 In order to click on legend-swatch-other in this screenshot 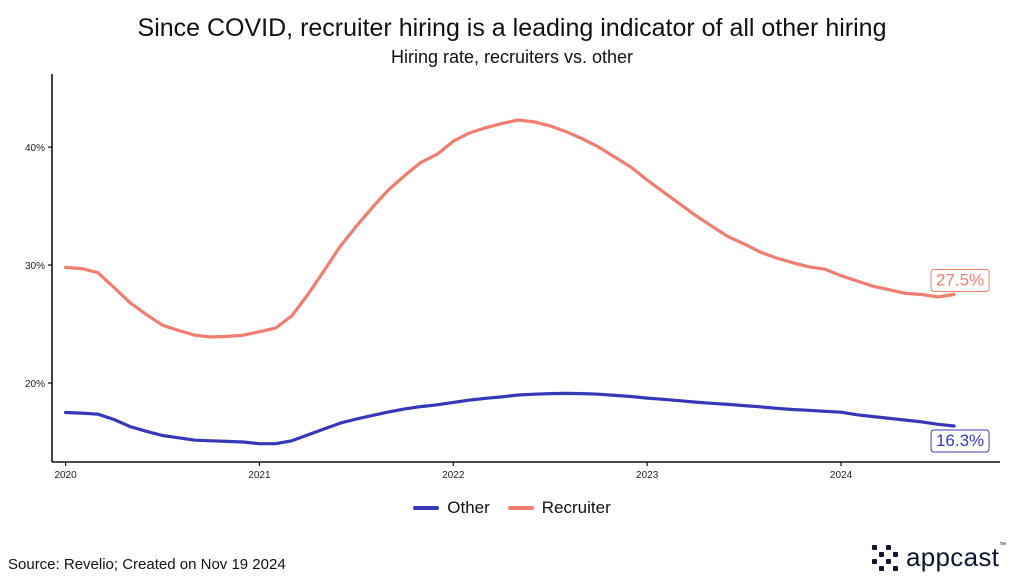, I will do `click(426, 508)`.